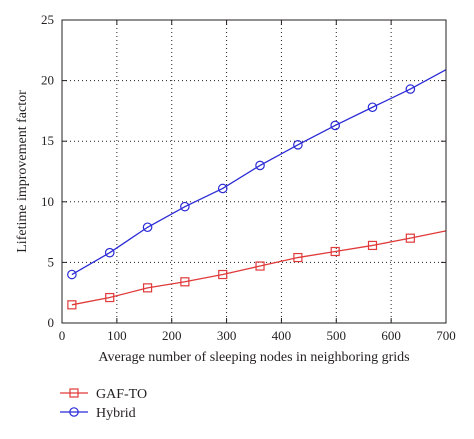 This screenshot has width=474, height=439. Describe the element at coordinates (227, 335) in the screenshot. I see `x-tick-label: 300` at that location.